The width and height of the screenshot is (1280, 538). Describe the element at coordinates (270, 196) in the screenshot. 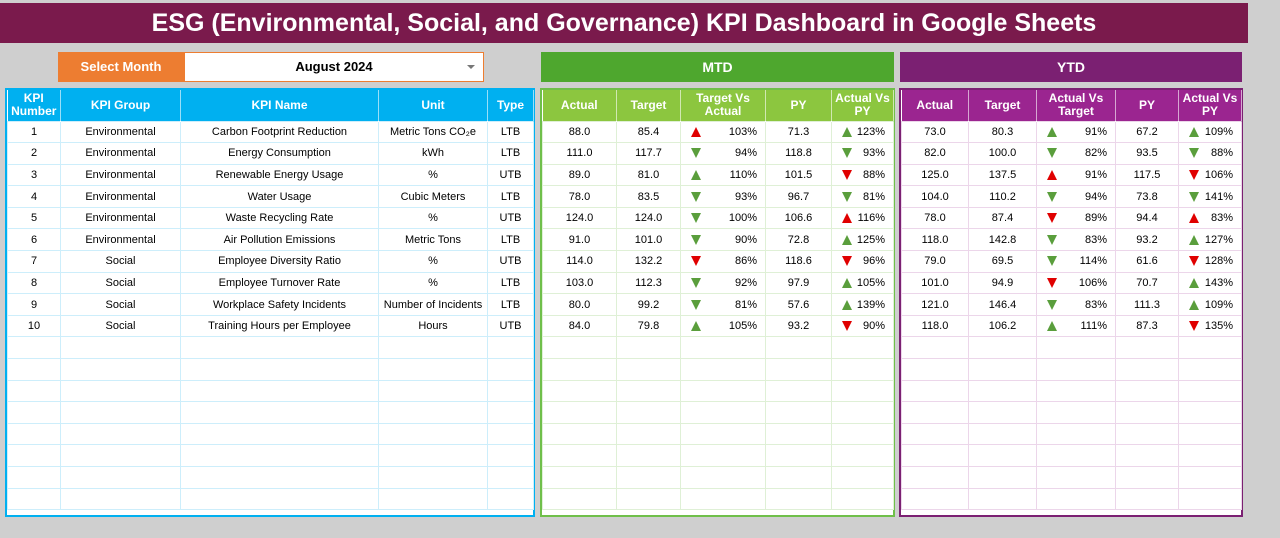

I see `table-row: 4 Environmental Water Usage Cubic Meters LTB` at that location.